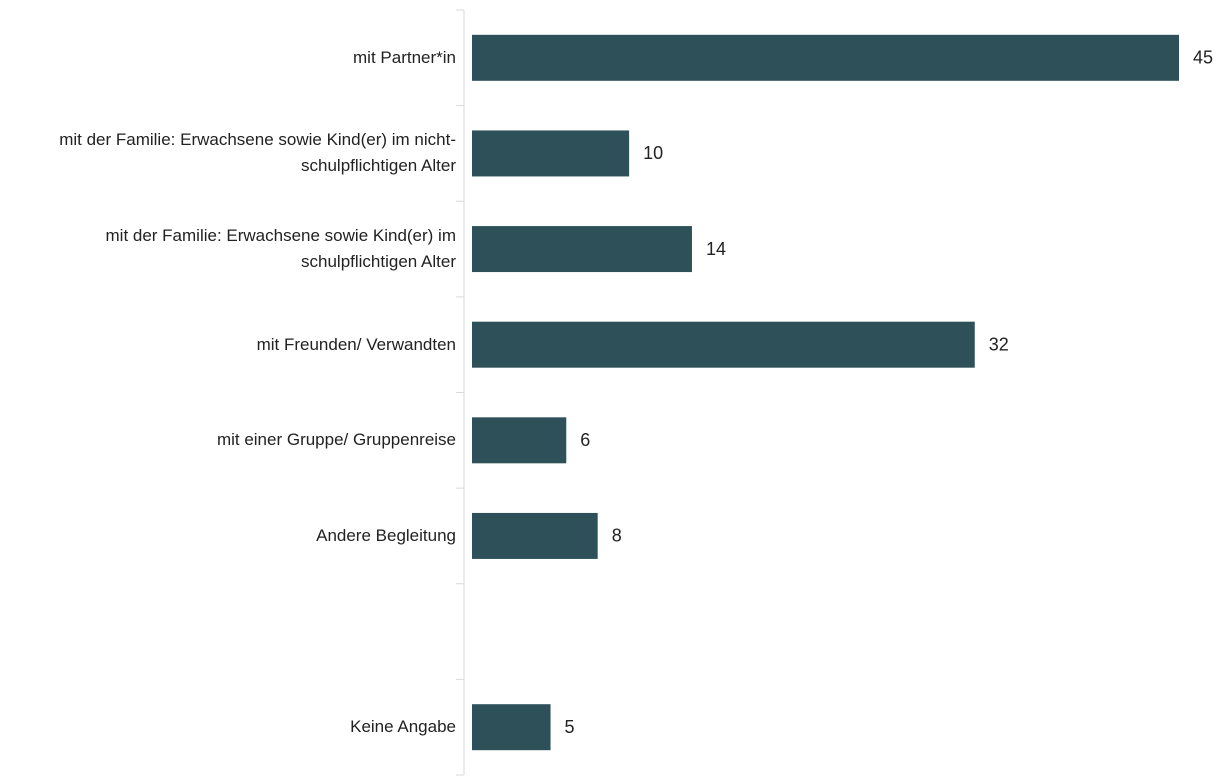  I want to click on category-label: mit einer Gruppe/ Gruppenreise, so click(336, 440).